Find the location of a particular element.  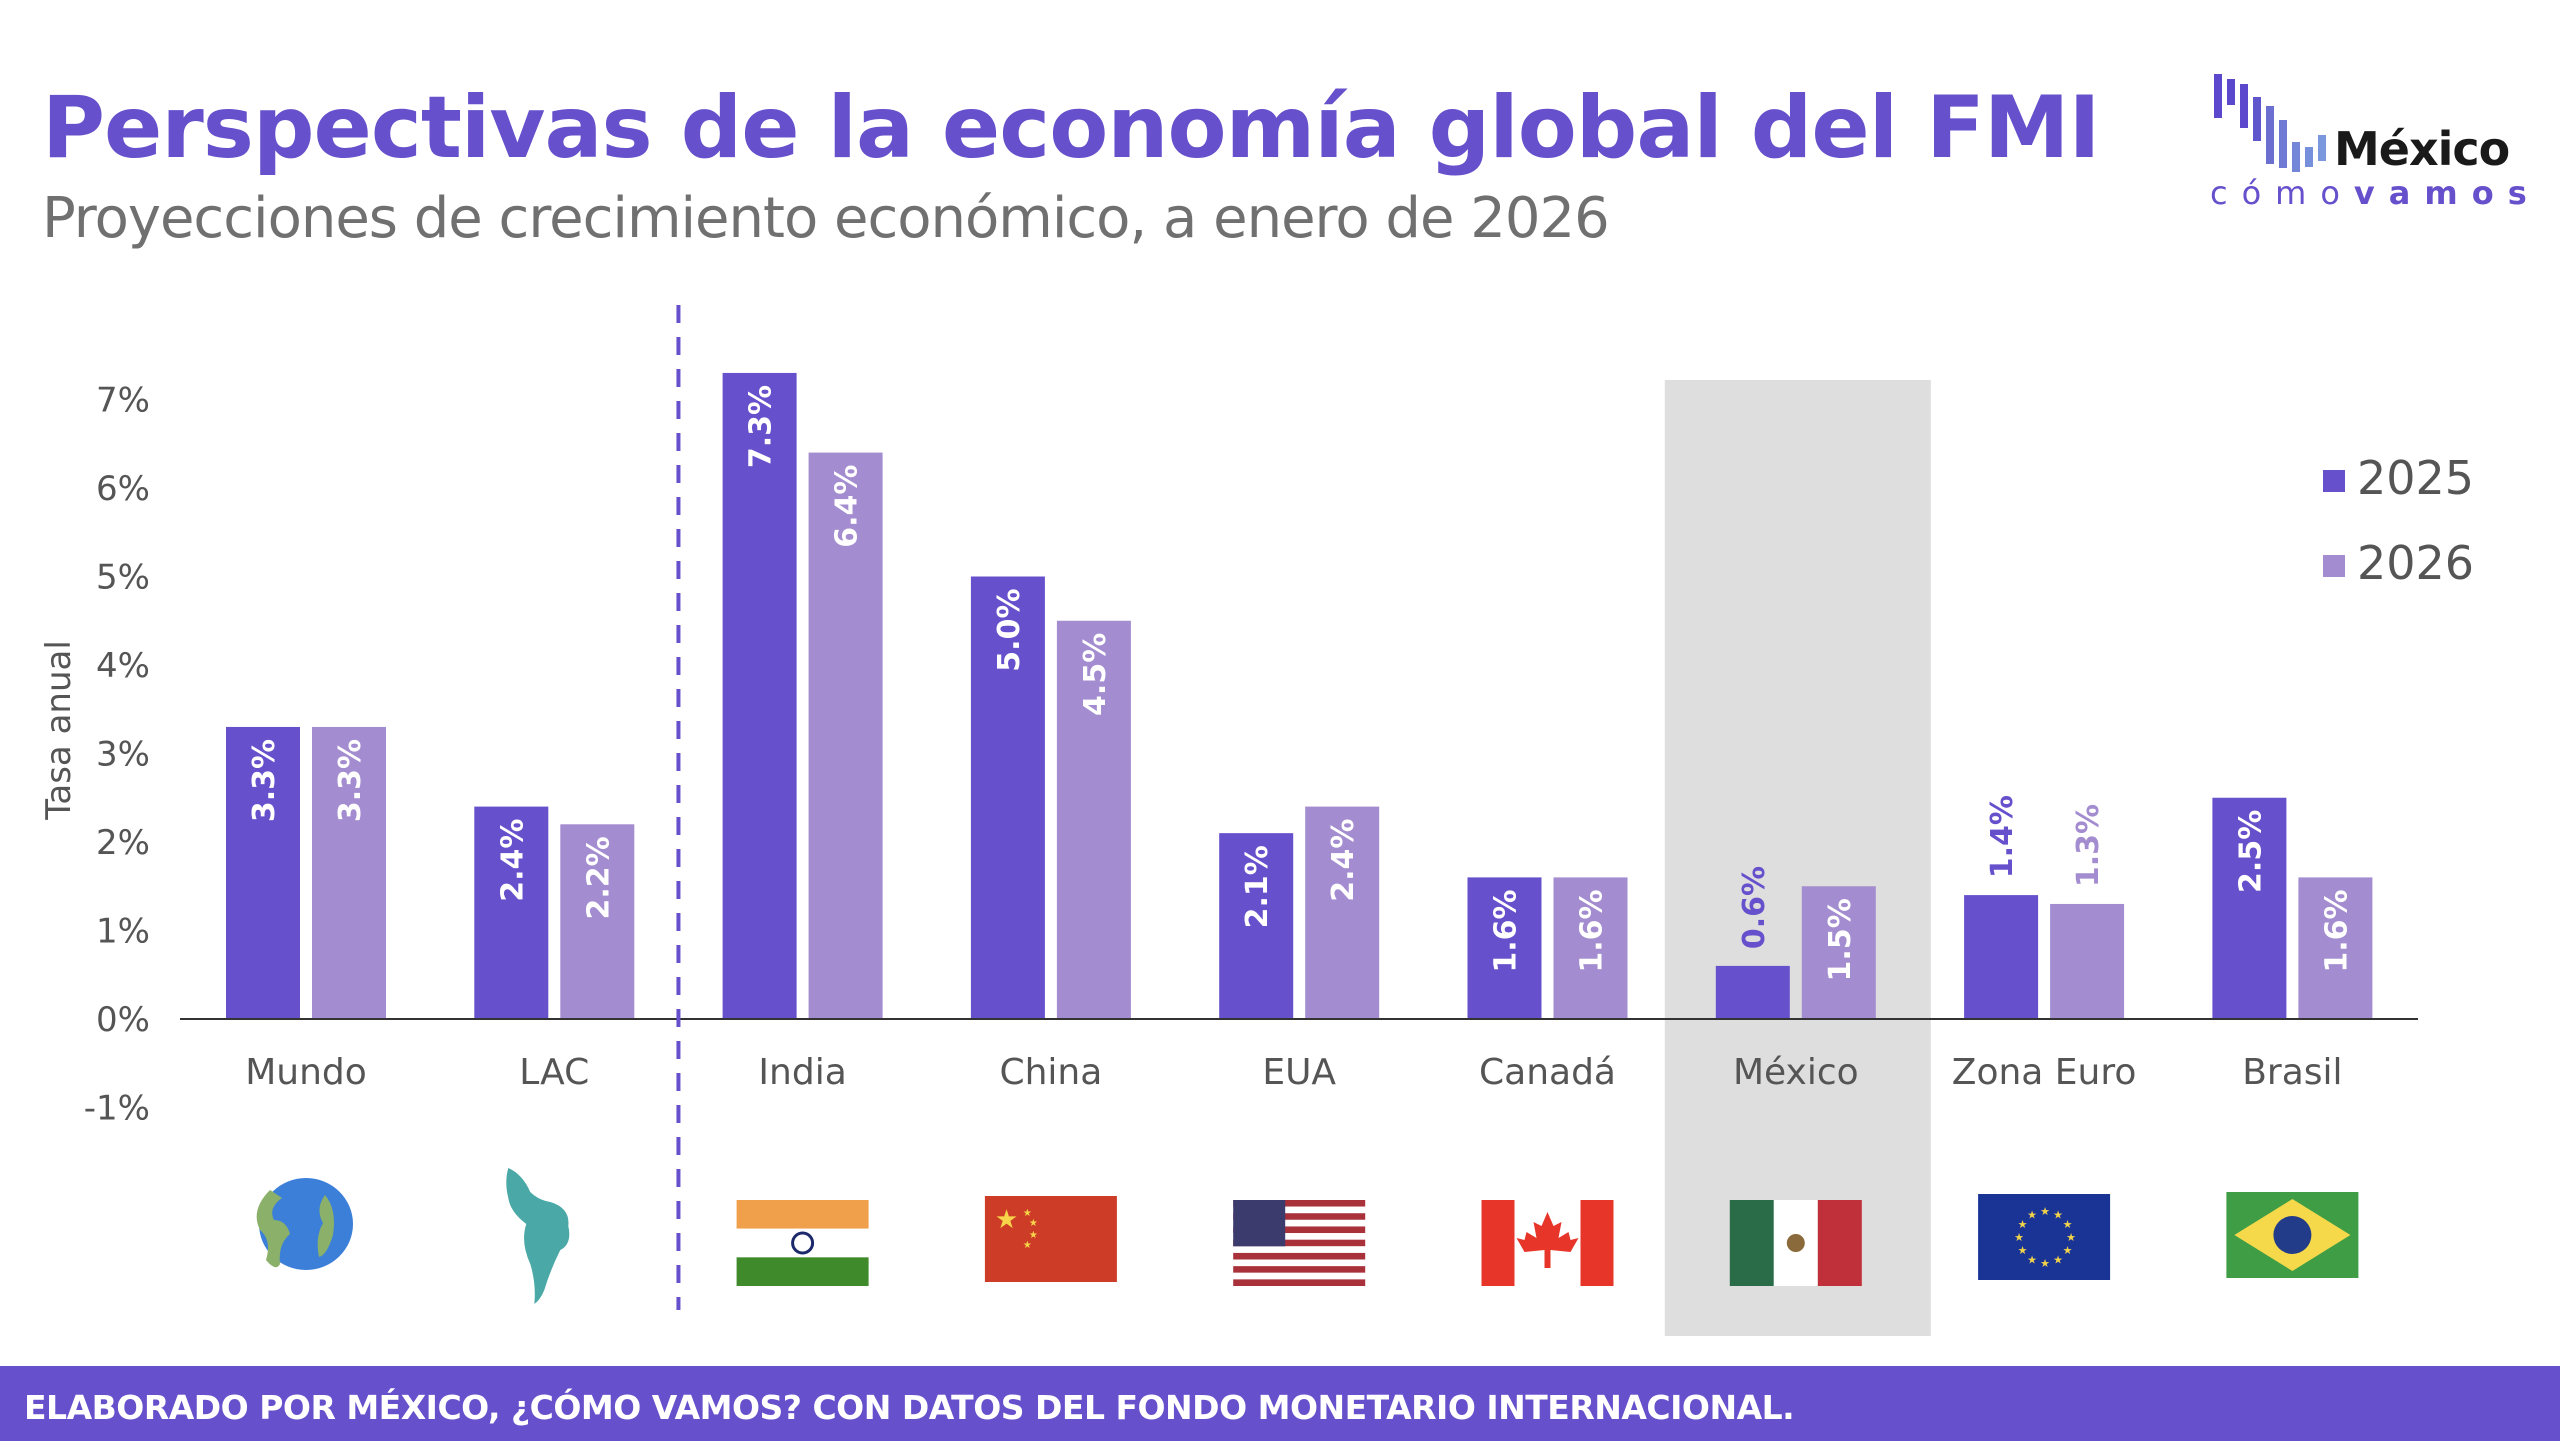

y-tick-label: 2% is located at coordinates (123, 843).